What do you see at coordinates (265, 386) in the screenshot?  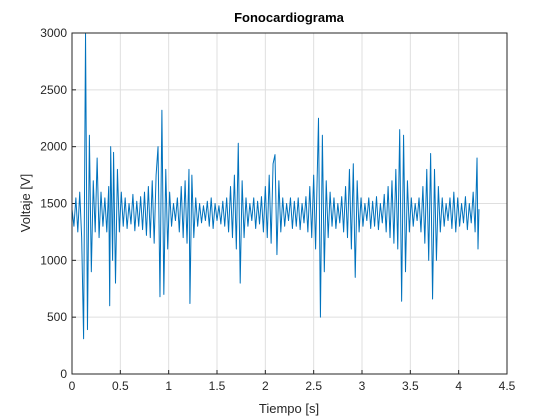 I see `x-tick-label: 2` at bounding box center [265, 386].